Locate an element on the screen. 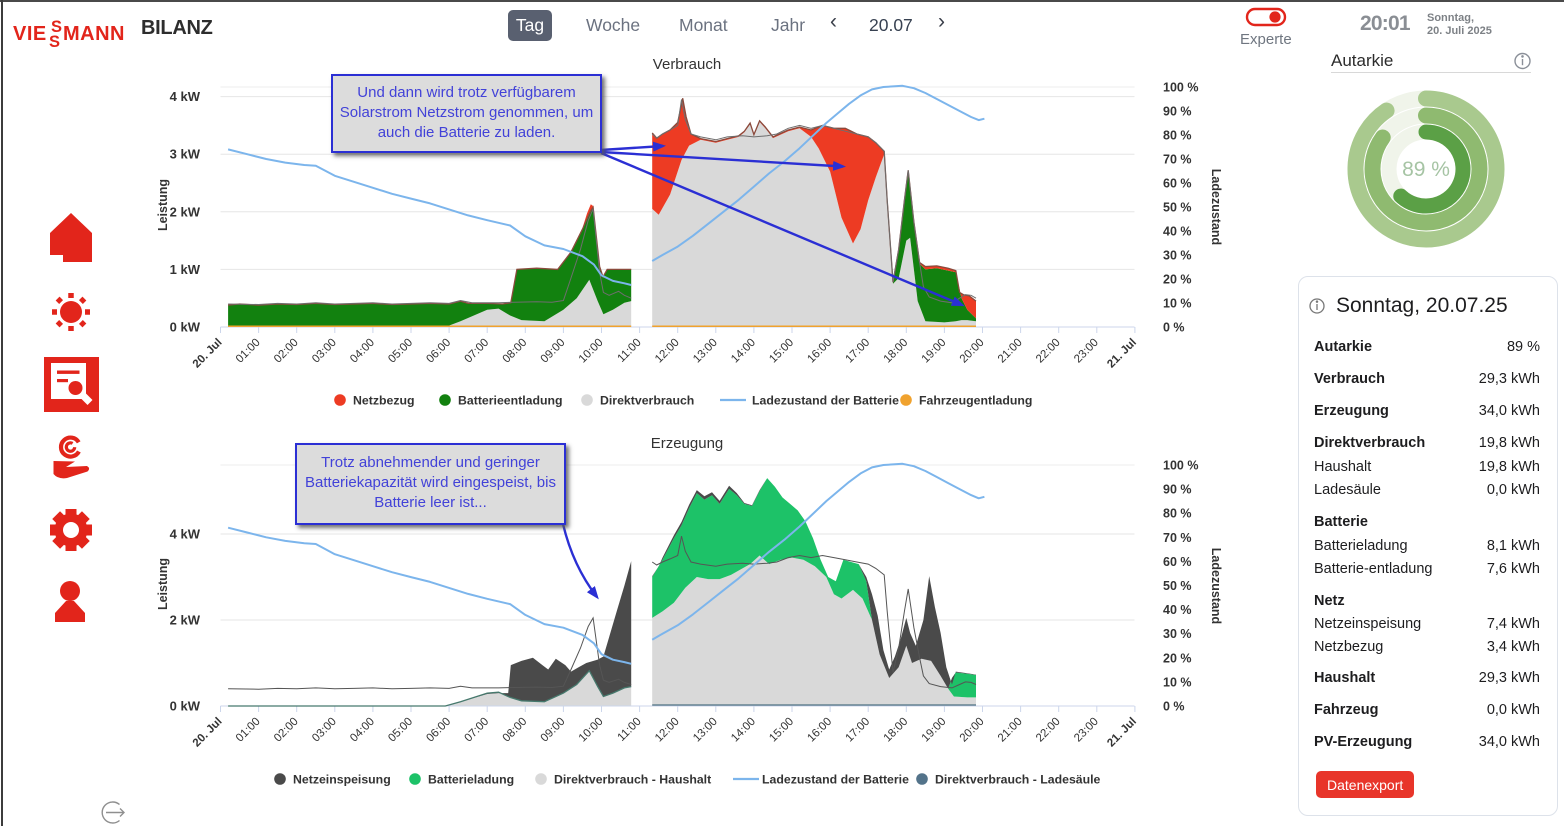  svg-text: Direktverbrauch - Haushalt is located at coordinates (632, 780).